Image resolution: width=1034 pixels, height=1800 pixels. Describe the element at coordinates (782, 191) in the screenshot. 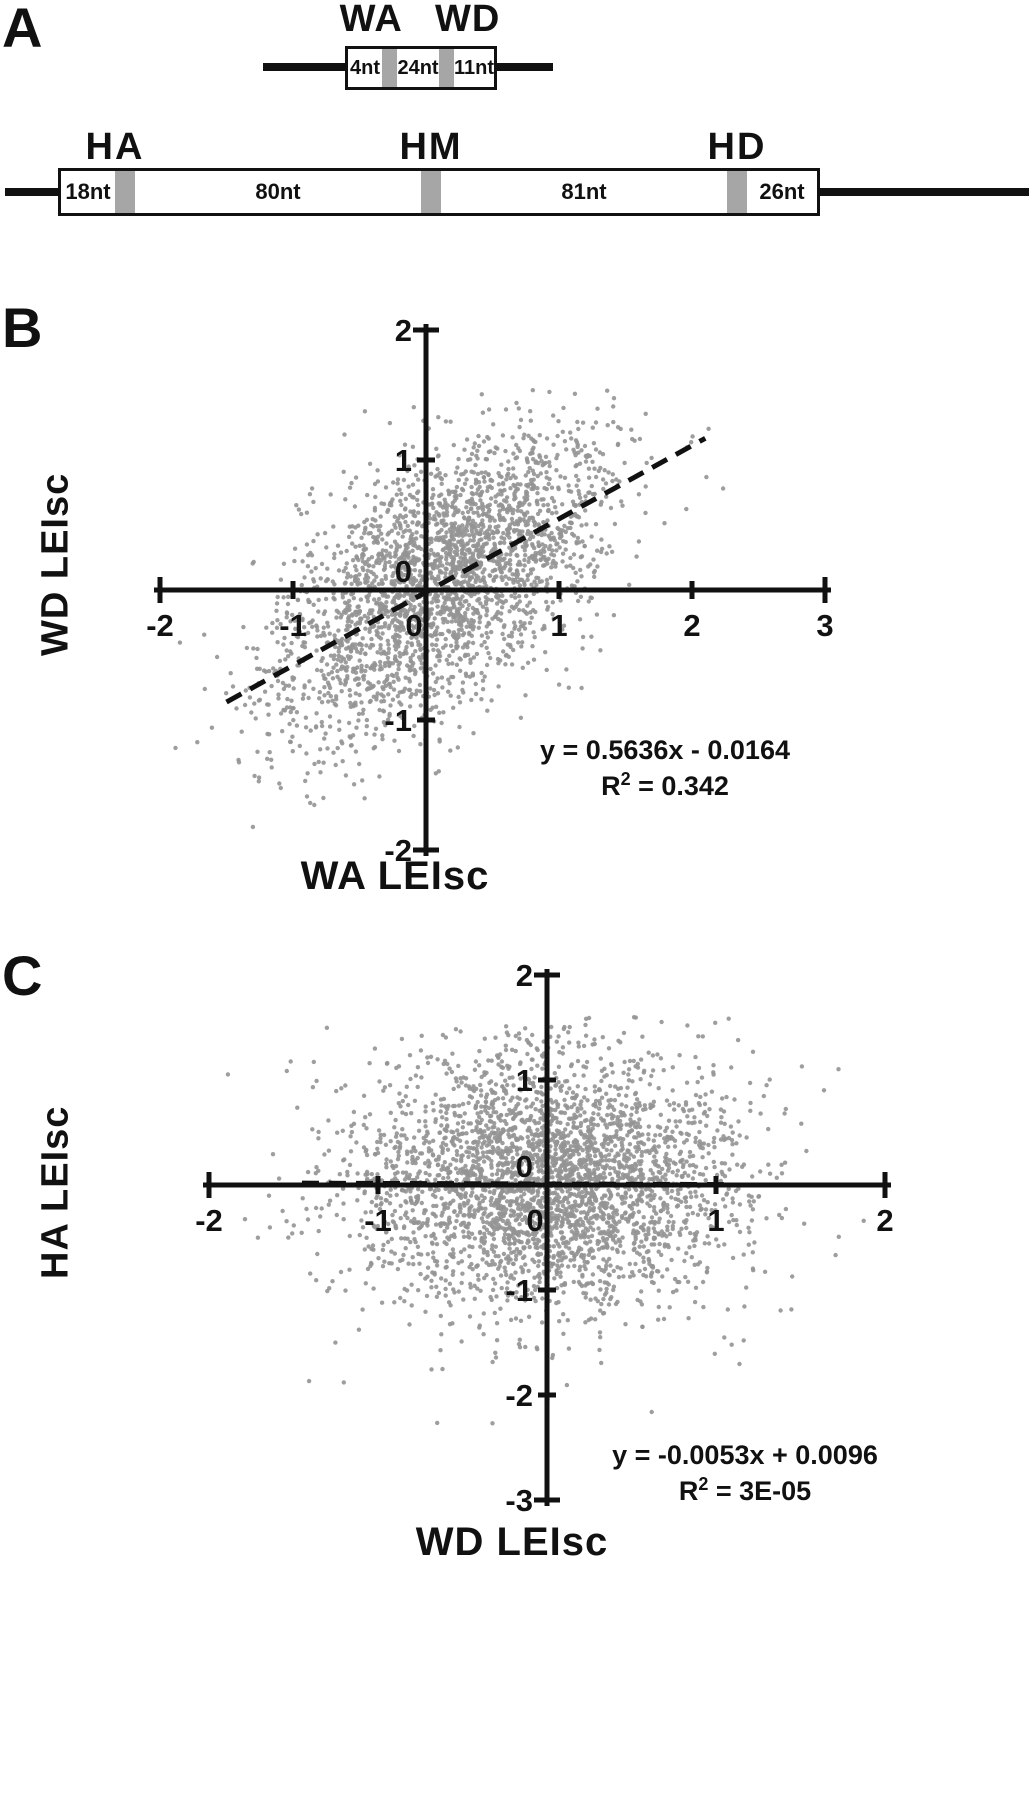

I see `segment-label: 26nt` at that location.